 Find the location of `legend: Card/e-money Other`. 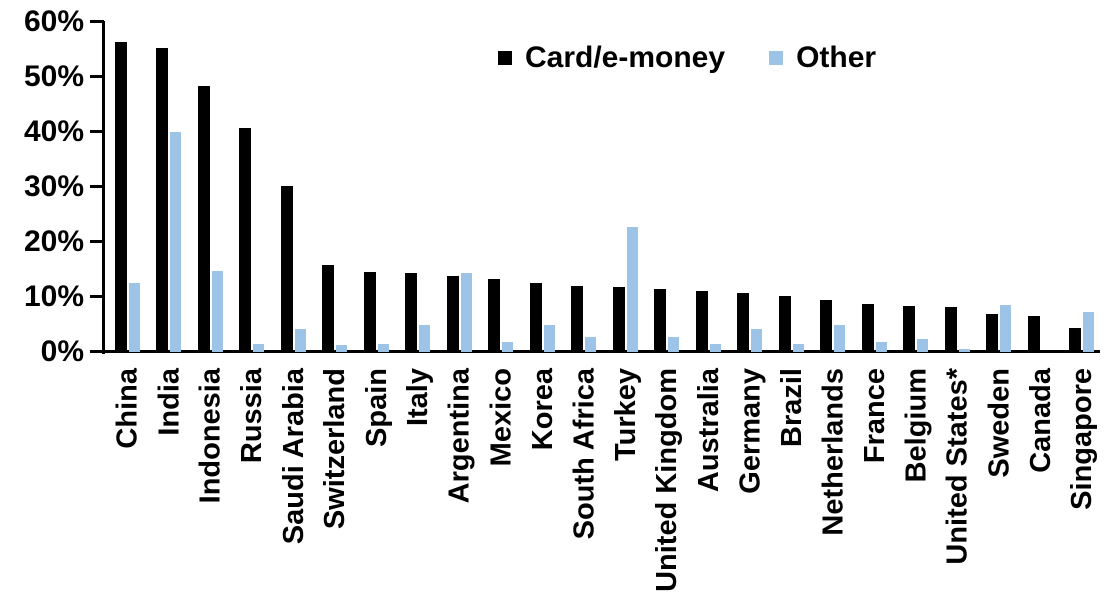

legend: Card/e-money Other is located at coordinates (687, 58).